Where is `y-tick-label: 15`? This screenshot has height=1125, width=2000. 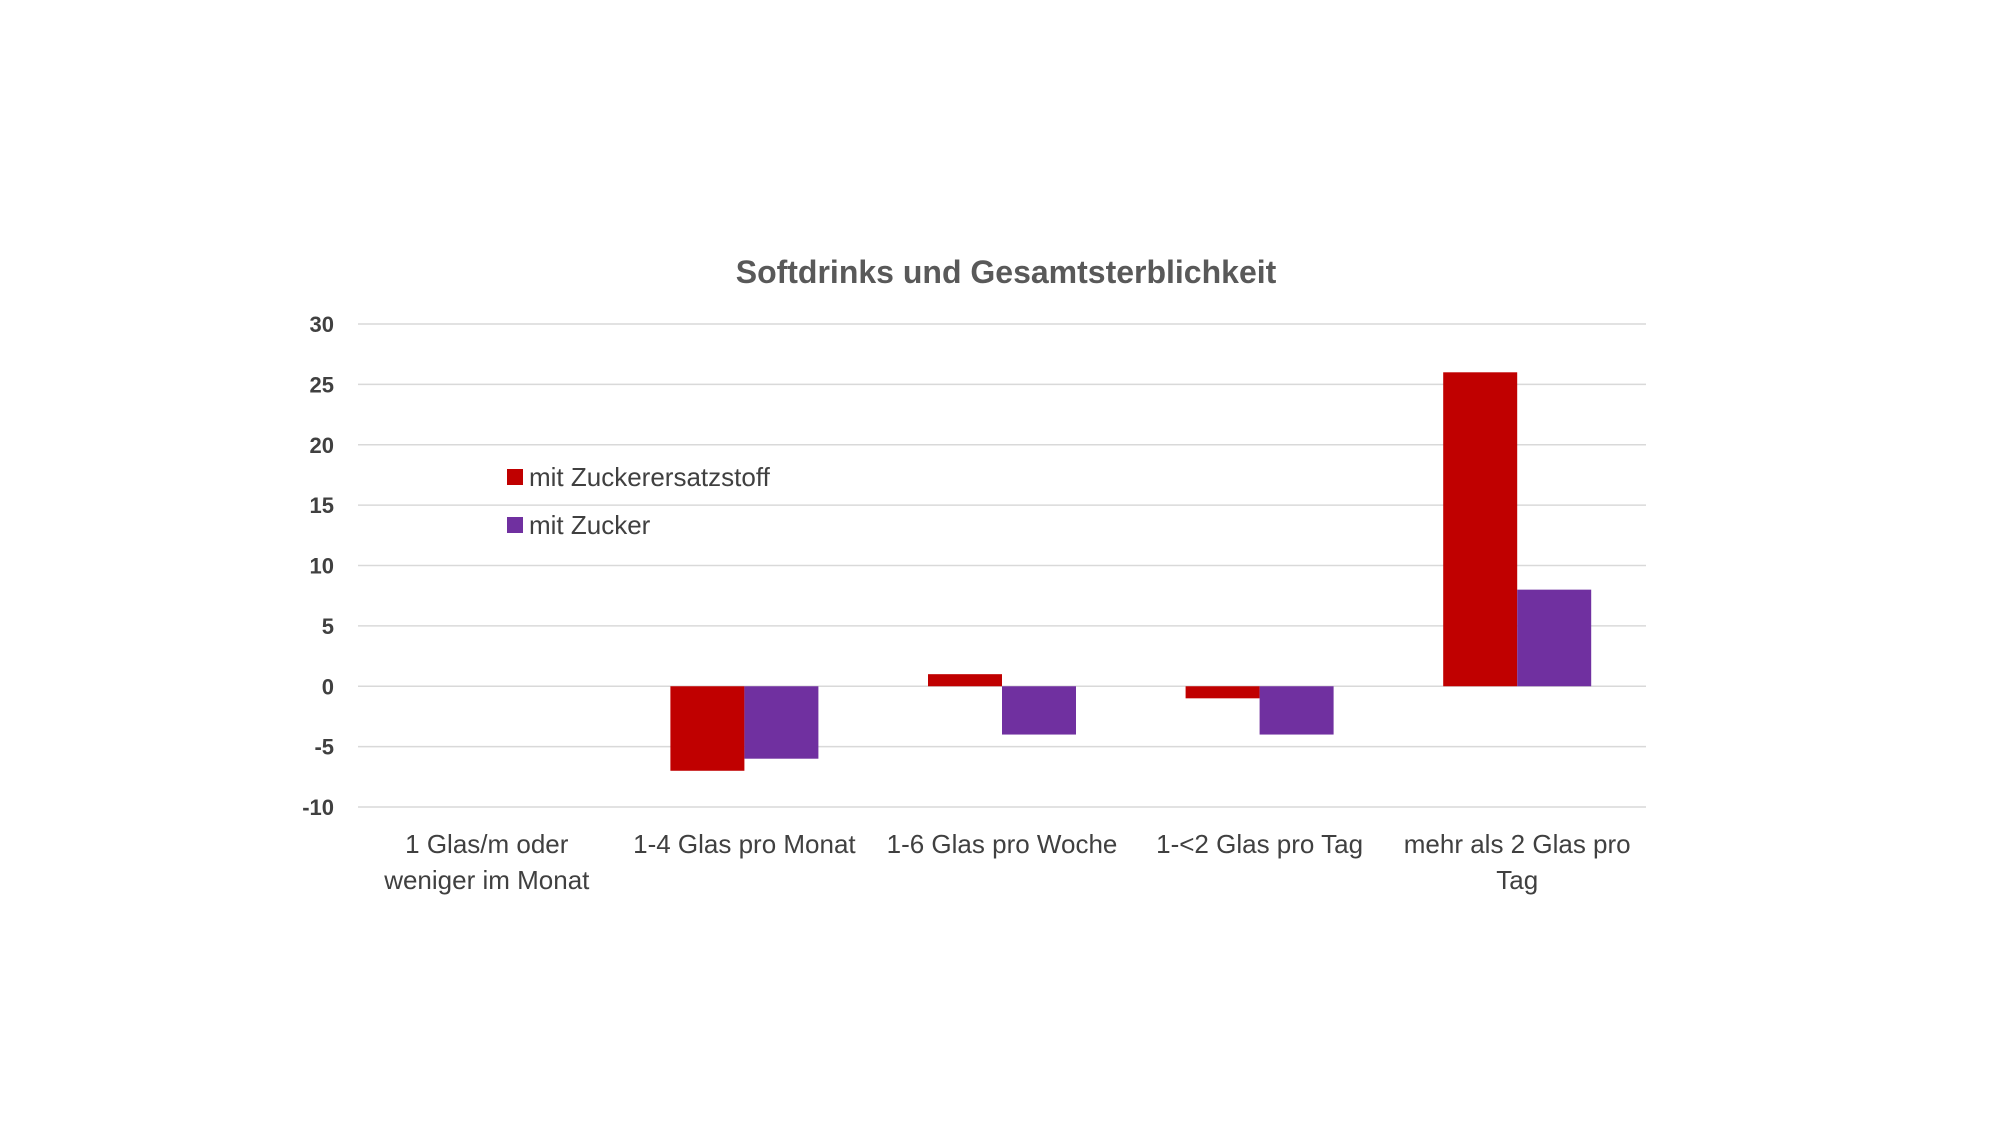
y-tick-label: 15 is located at coordinates (322, 505).